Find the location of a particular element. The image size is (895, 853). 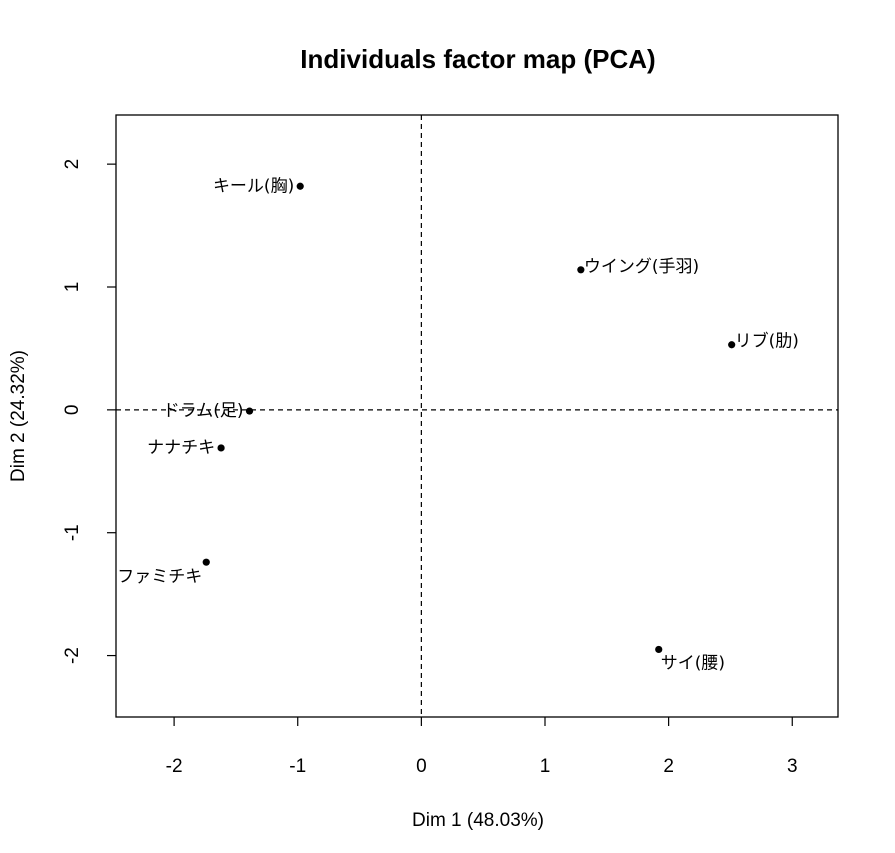

point-label: ファミチキ is located at coordinates (159, 577).